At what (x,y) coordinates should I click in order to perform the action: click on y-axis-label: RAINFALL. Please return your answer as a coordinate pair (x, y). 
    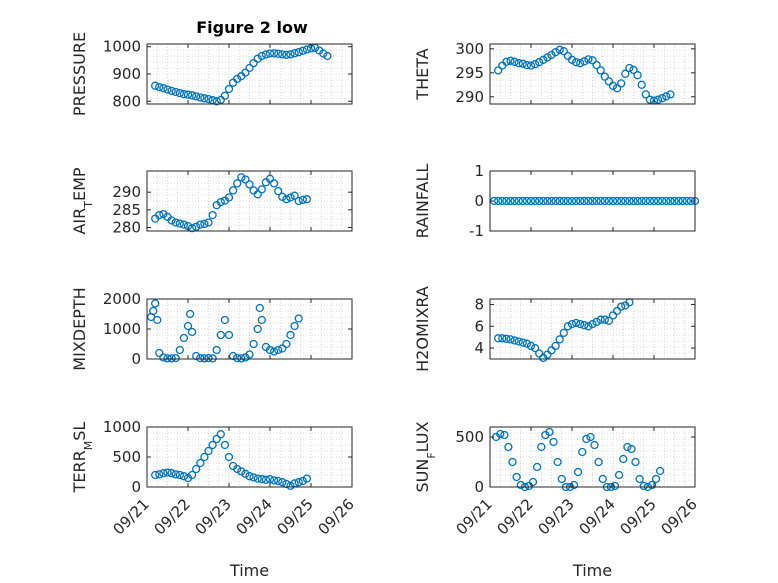
    Looking at the image, I should click on (422, 201).